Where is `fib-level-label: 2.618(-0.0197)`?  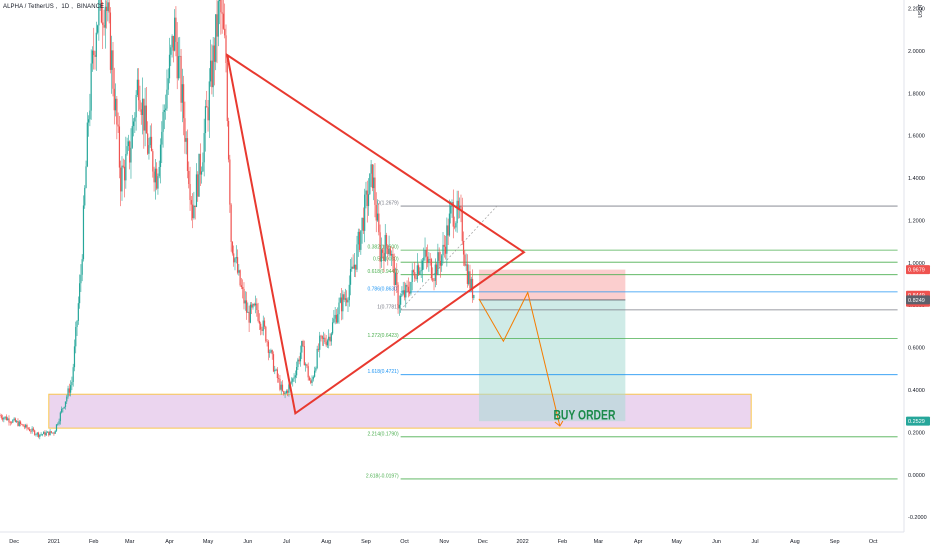 fib-level-label: 2.618(-0.0197) is located at coordinates (382, 476).